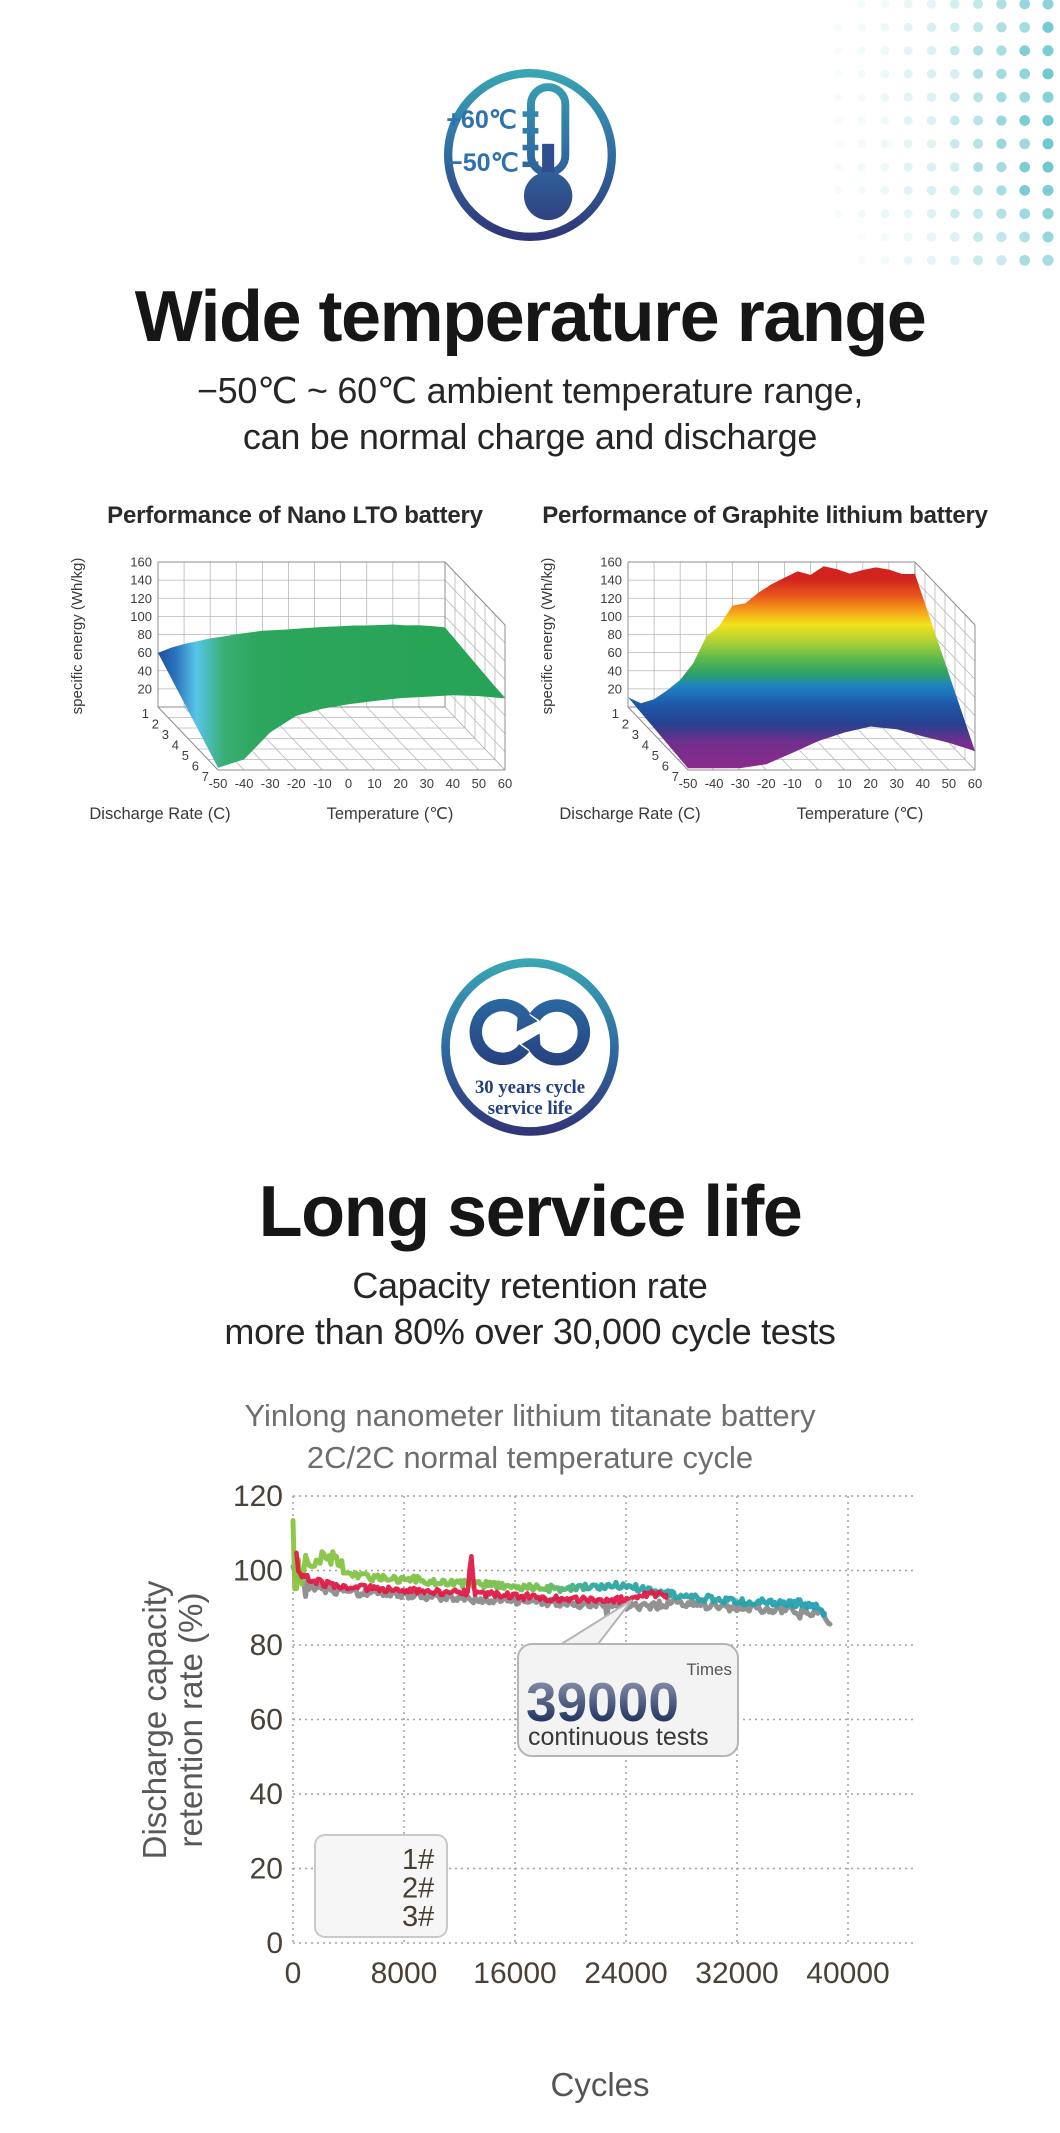 The width and height of the screenshot is (1060, 2133). What do you see at coordinates (547, 636) in the screenshot?
I see `svg-text: specific energy (Wh/kg)` at bounding box center [547, 636].